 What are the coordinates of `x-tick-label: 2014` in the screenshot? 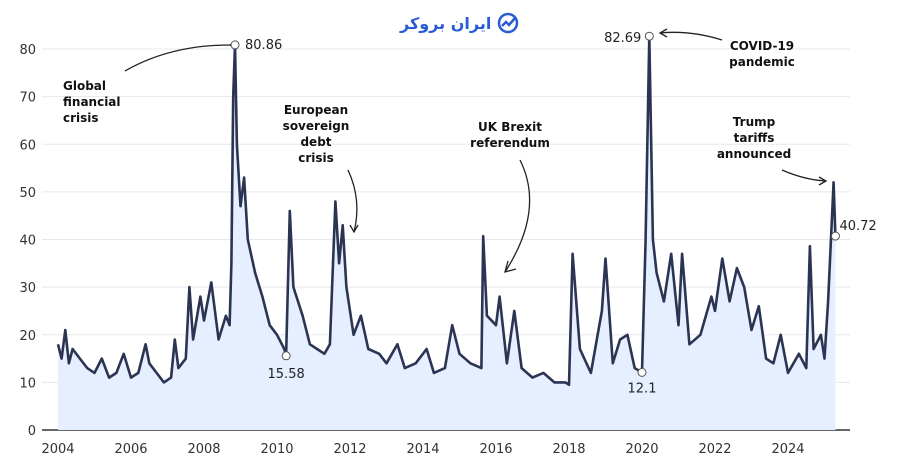 It's located at (422, 449).